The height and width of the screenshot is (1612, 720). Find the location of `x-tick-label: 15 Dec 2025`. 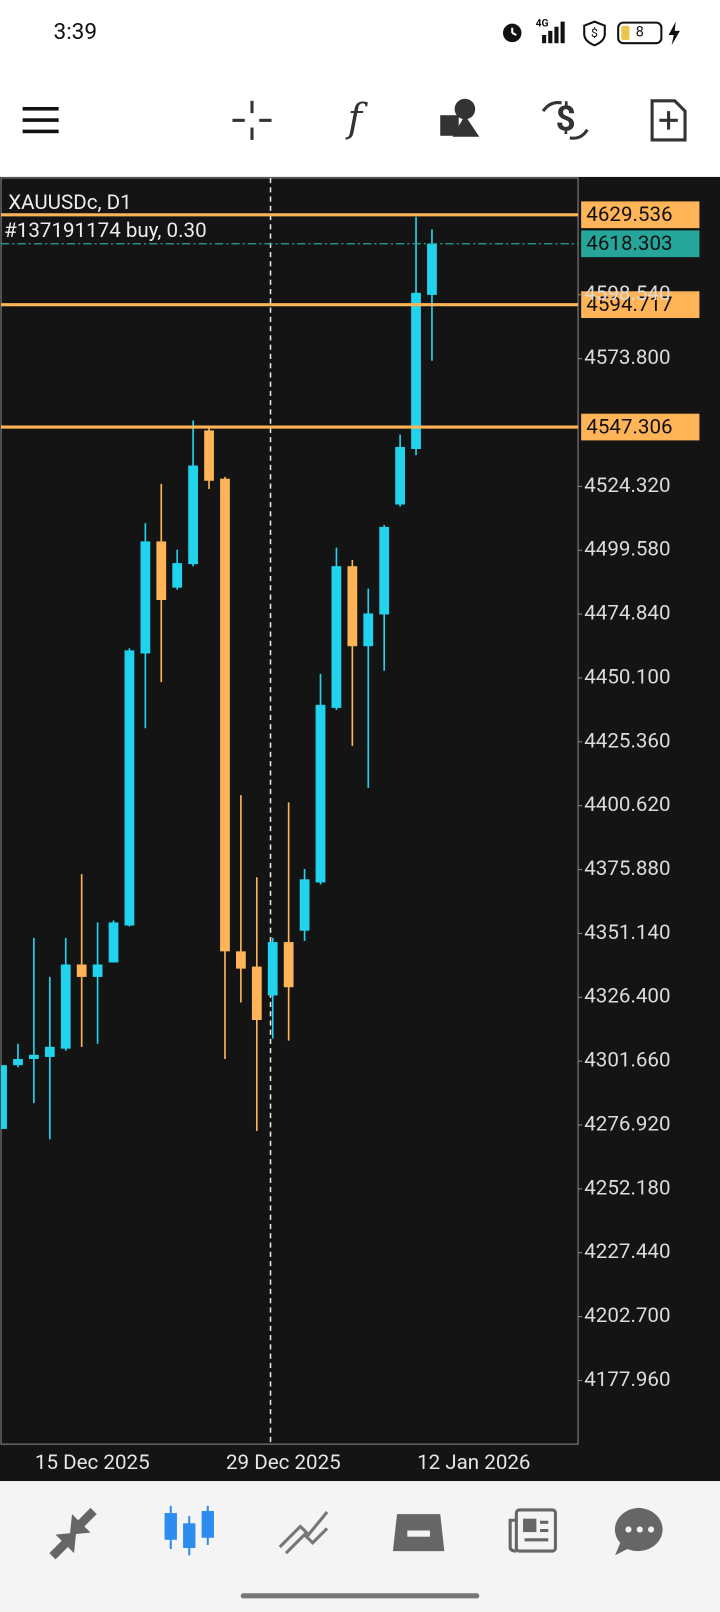

x-tick-label: 15 Dec 2025 is located at coordinates (92, 1463).